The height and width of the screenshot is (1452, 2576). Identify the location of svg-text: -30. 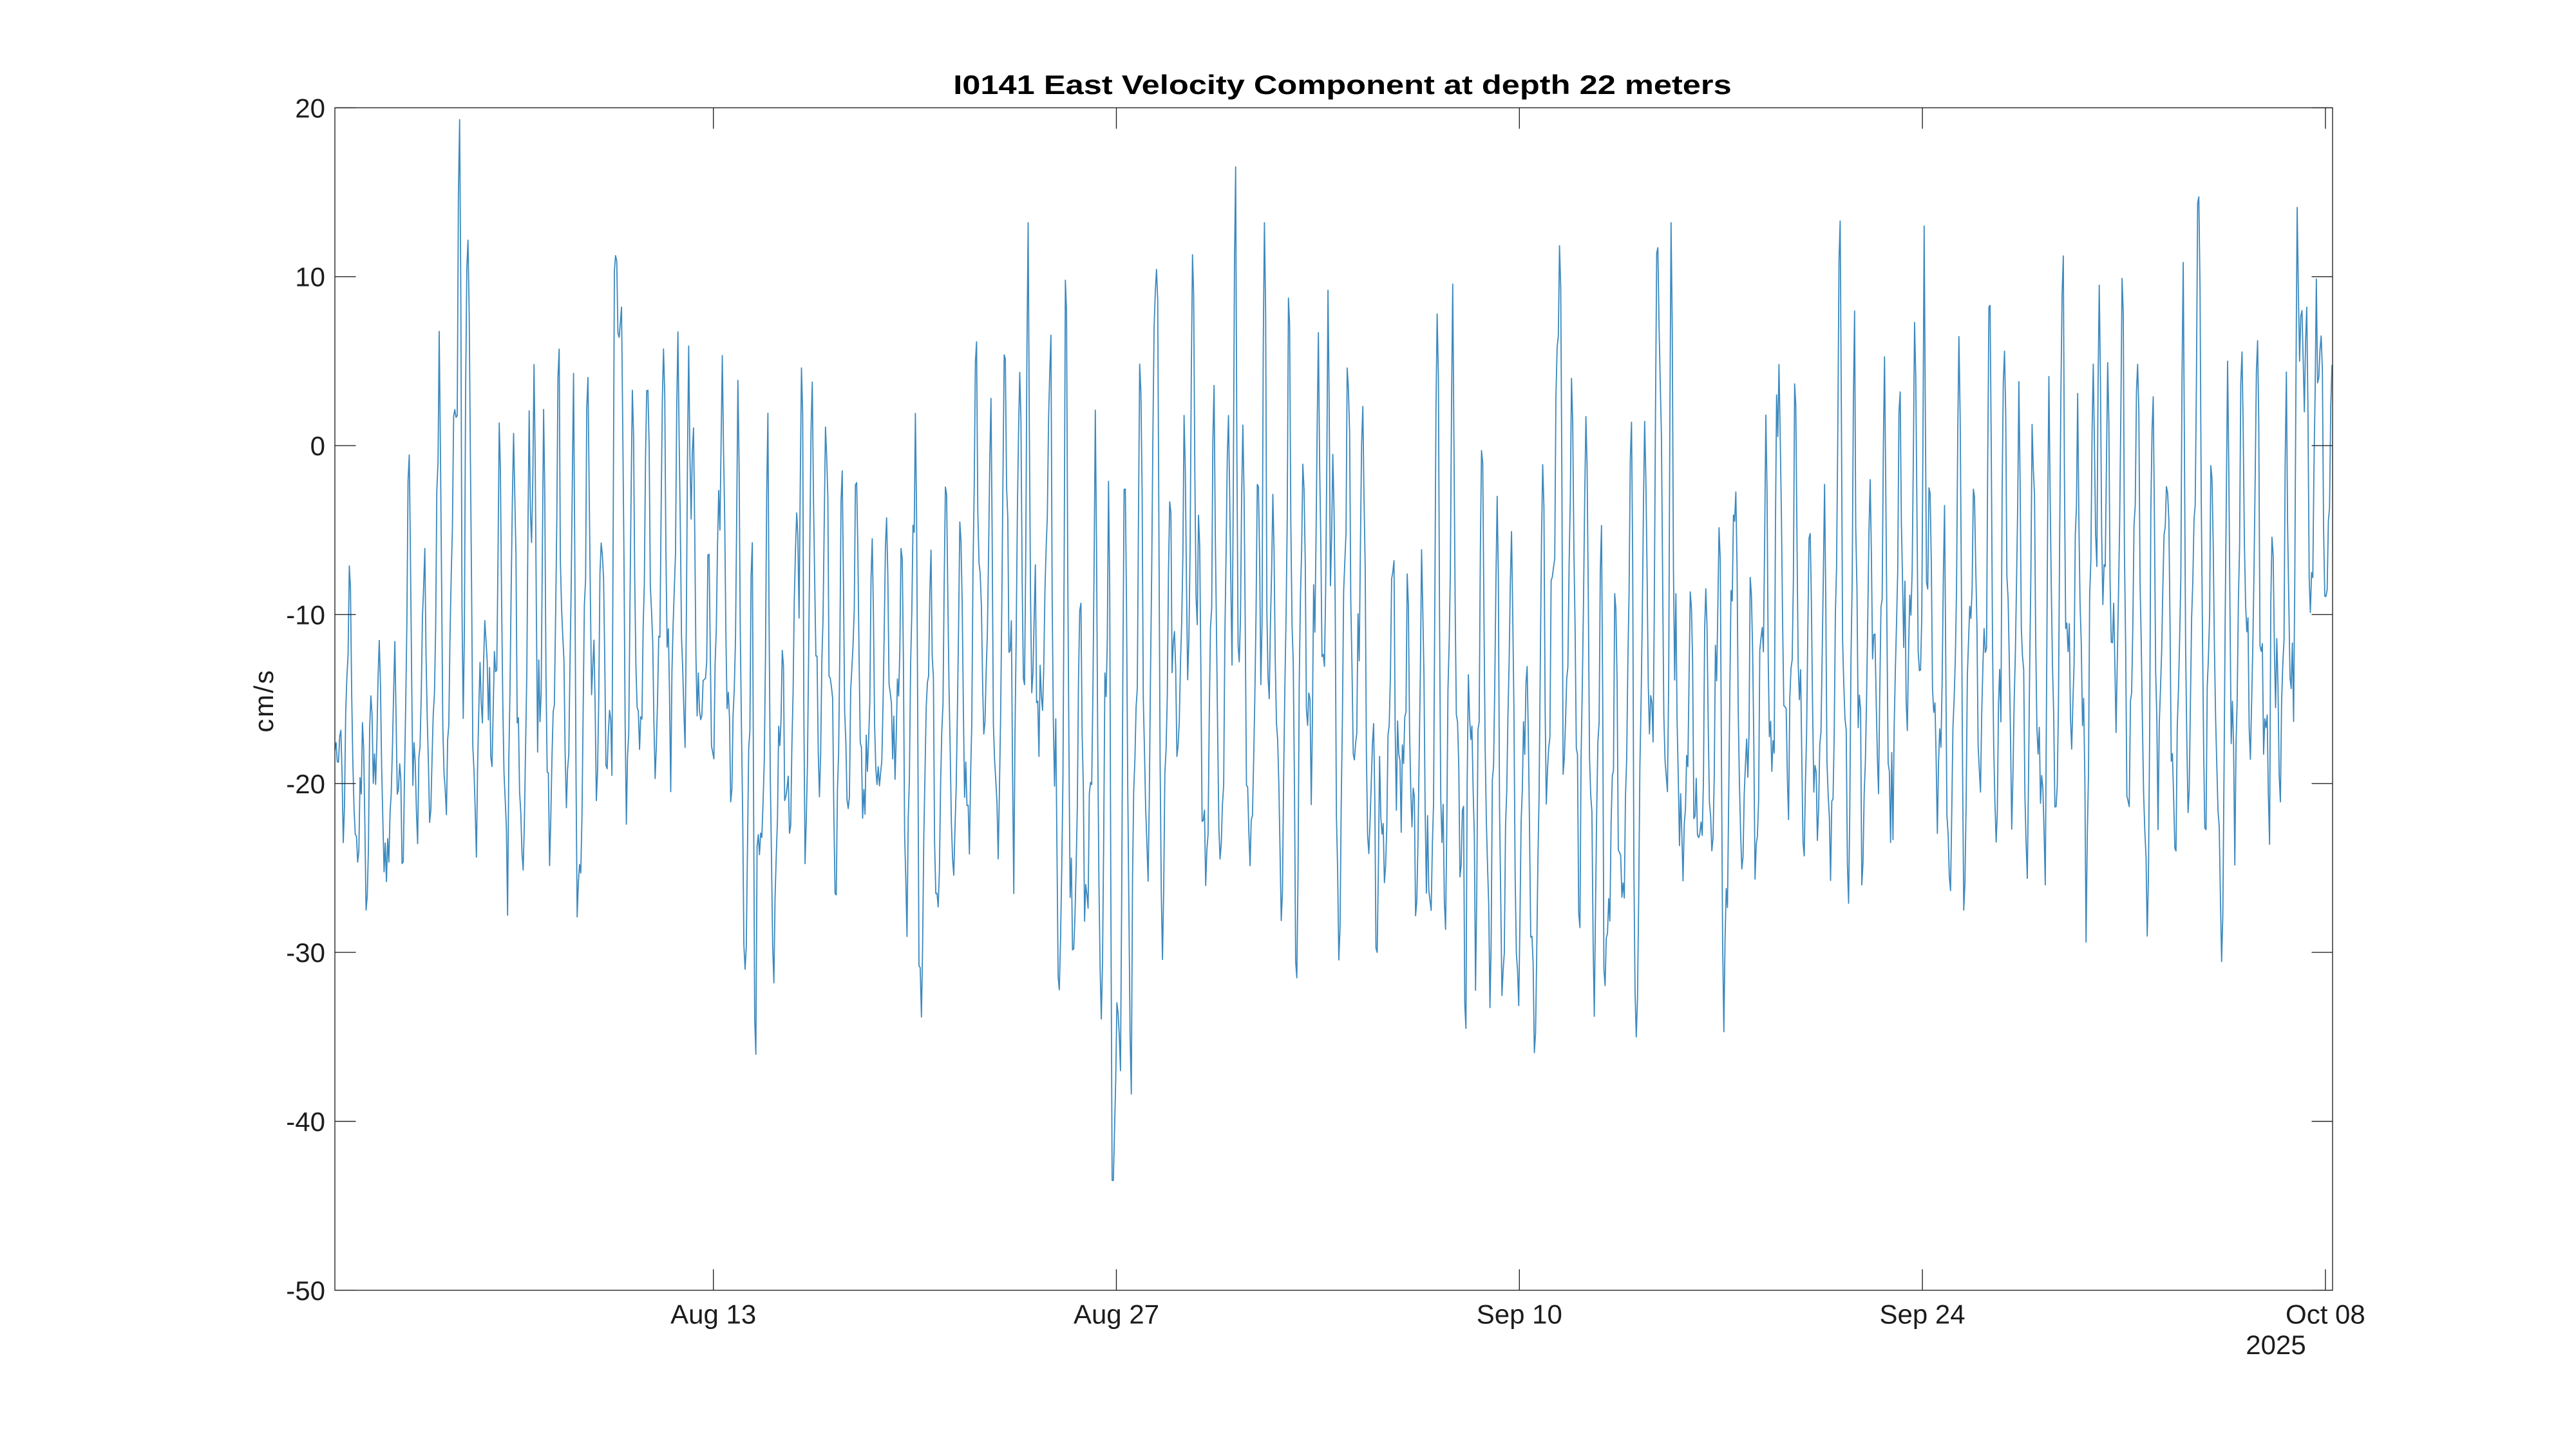
(305, 953).